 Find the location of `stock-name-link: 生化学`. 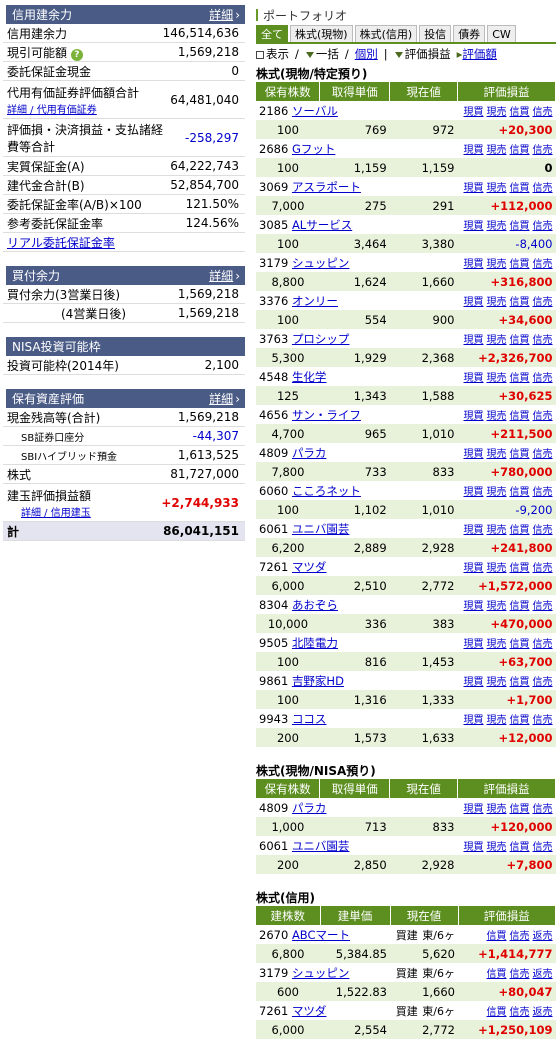

stock-name-link: 生化学 is located at coordinates (309, 376).